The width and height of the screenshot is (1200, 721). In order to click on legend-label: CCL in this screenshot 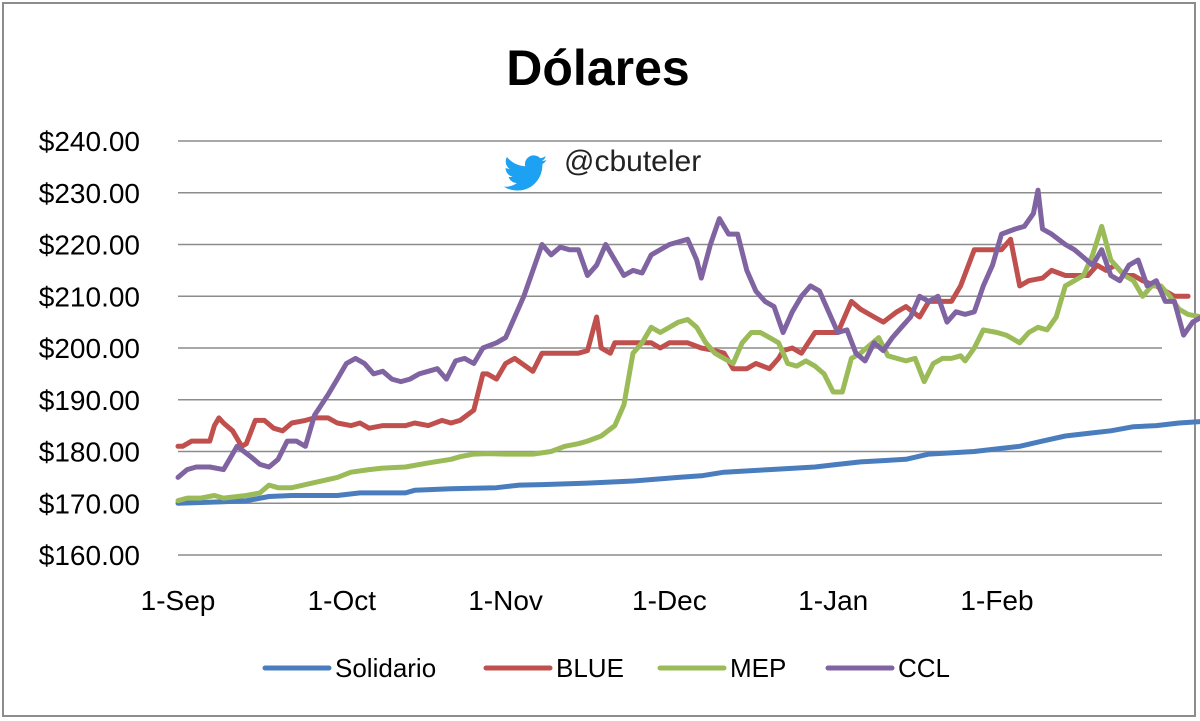, I will do `click(924, 668)`.